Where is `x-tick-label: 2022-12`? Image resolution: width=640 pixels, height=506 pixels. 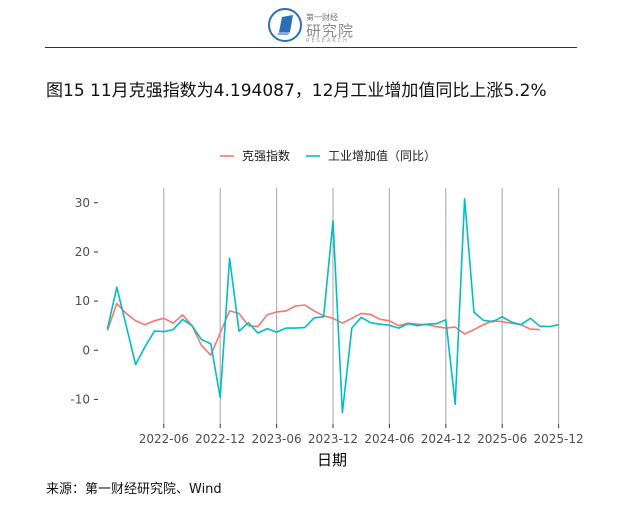 x-tick-label: 2022-12 is located at coordinates (220, 439).